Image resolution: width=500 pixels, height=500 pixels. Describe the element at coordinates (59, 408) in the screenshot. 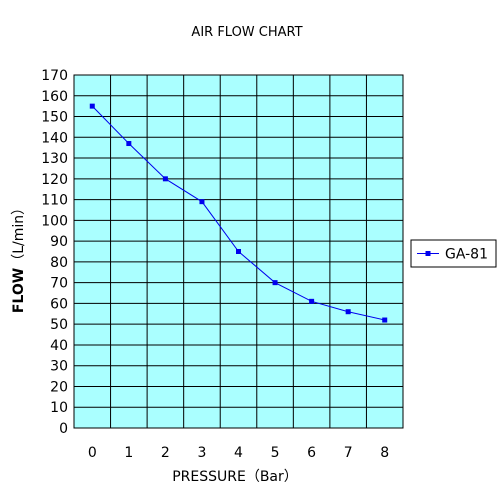

I see `y-tick-label: 10` at that location.